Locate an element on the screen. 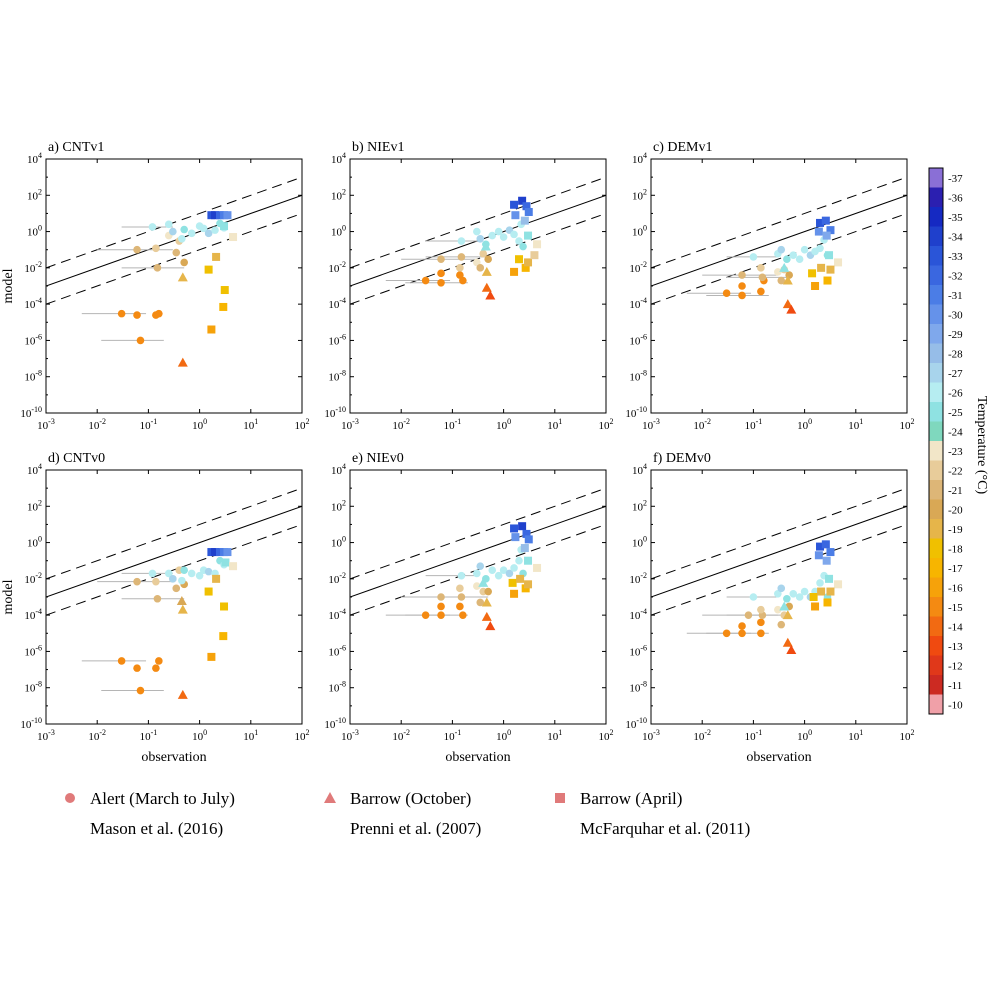  colorbar-tick-label: -17 is located at coordinates (955, 569).